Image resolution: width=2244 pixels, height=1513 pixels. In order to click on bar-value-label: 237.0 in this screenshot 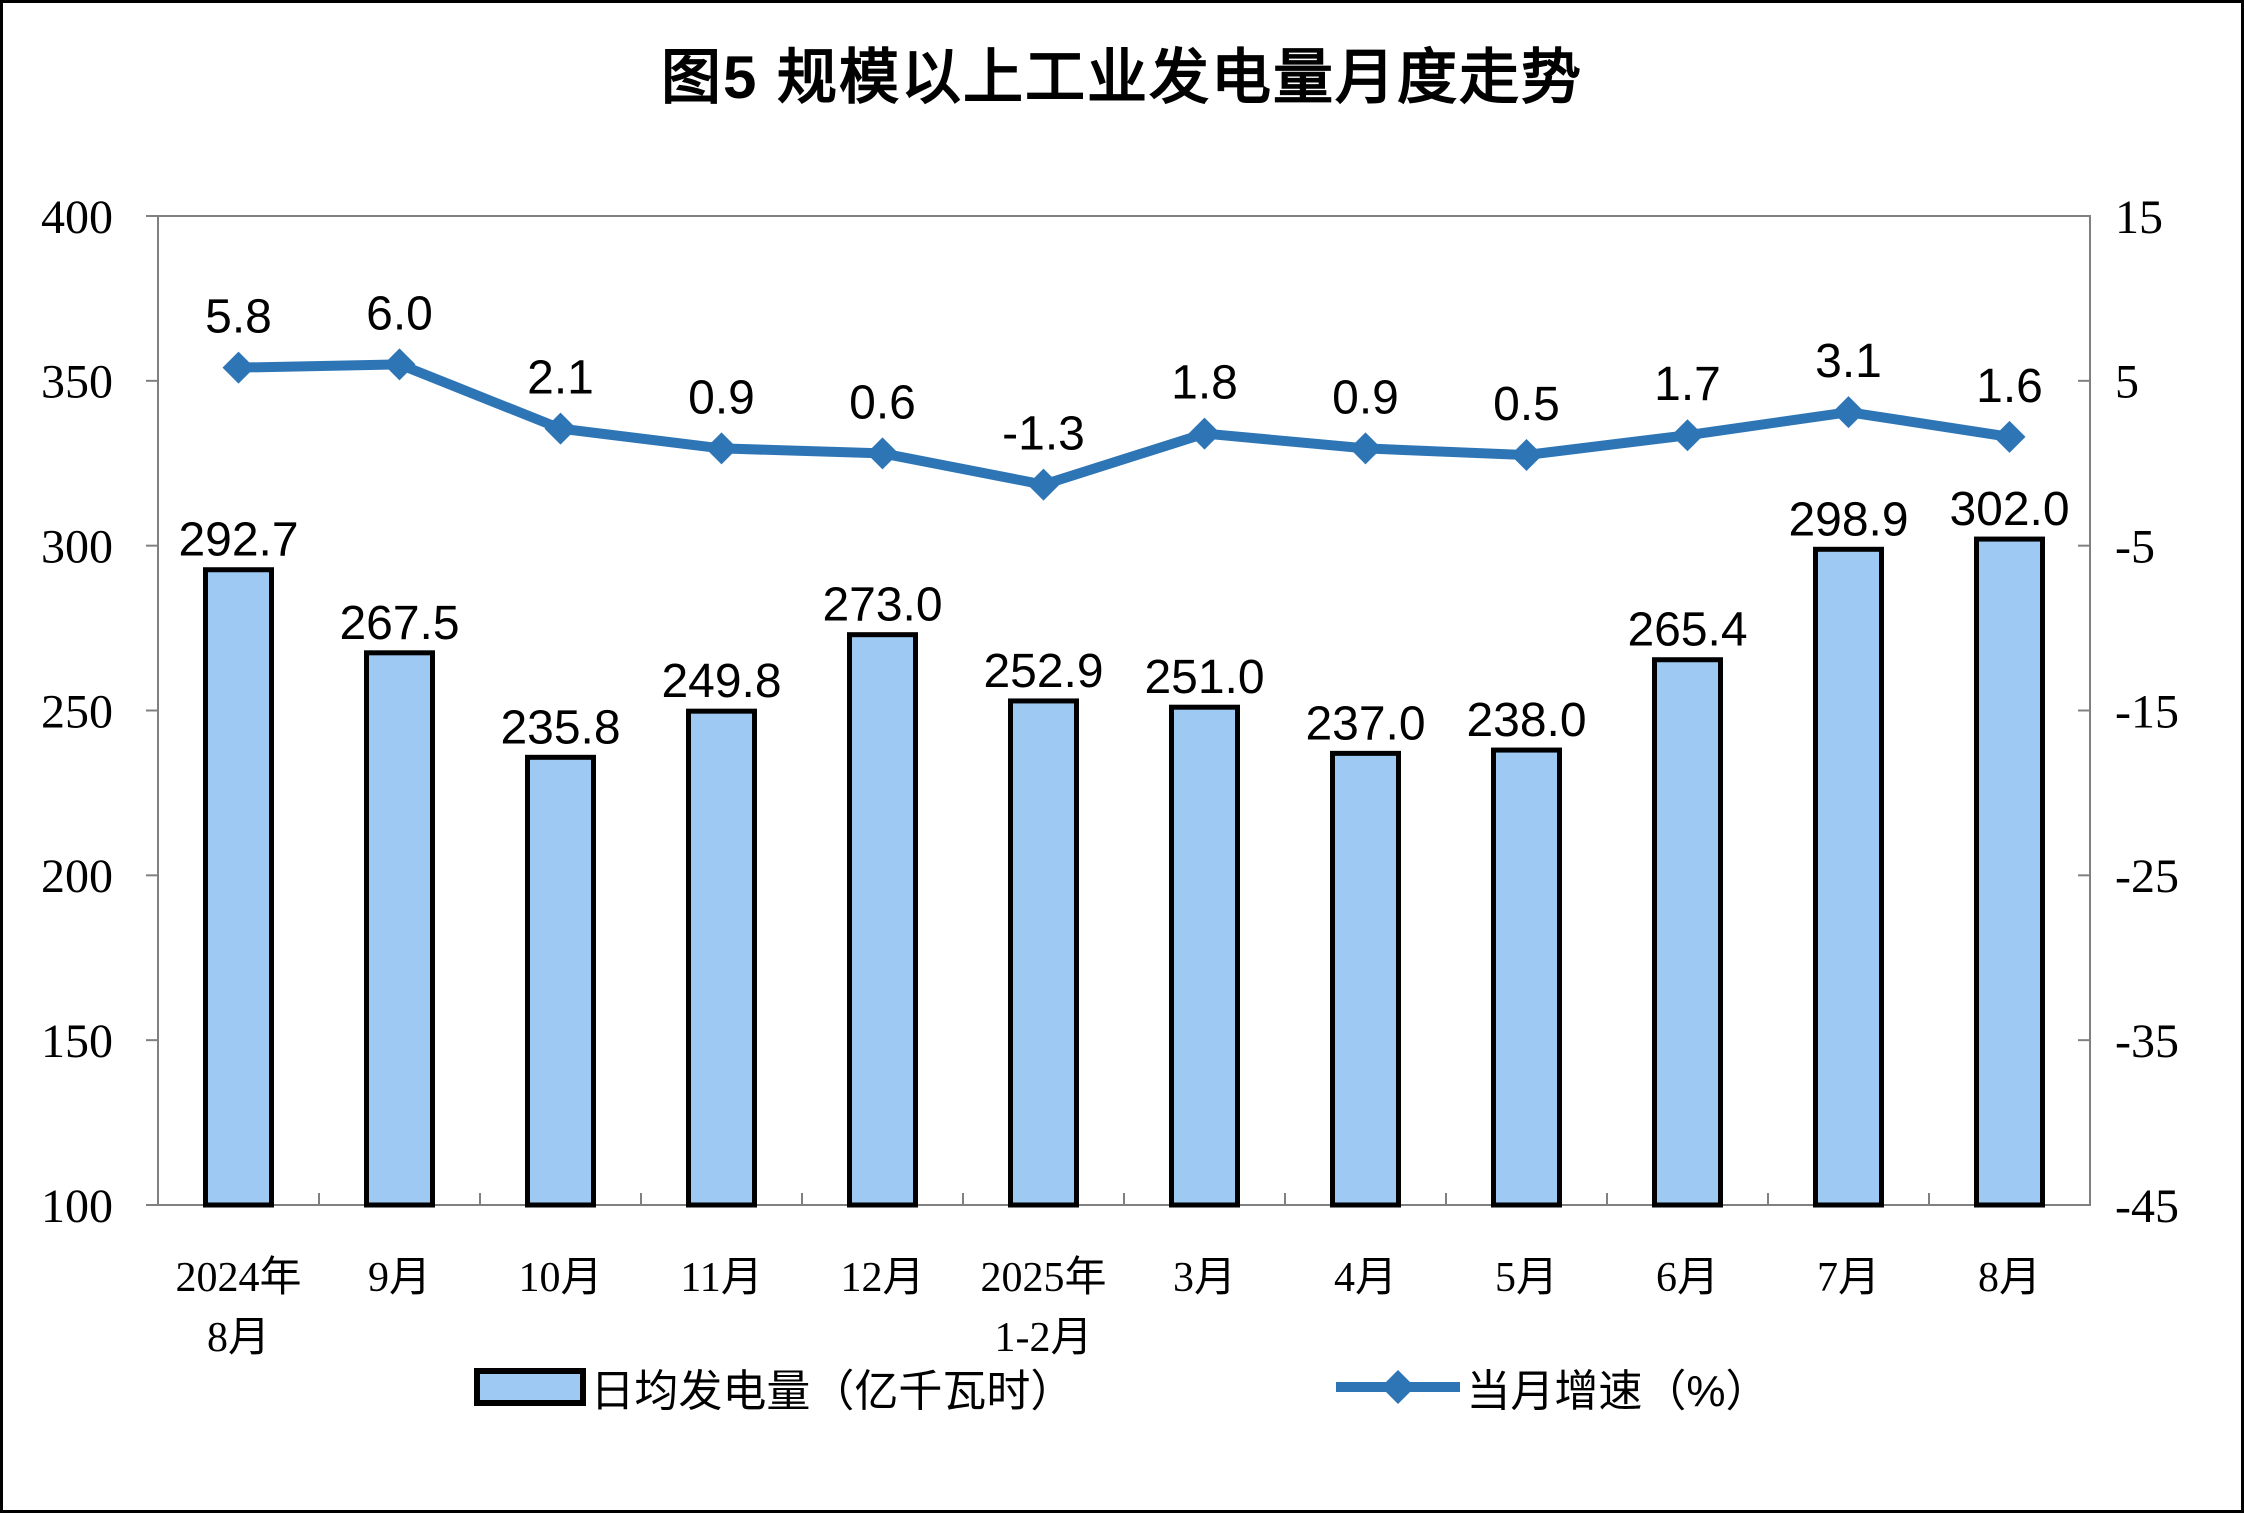, I will do `click(1365, 723)`.